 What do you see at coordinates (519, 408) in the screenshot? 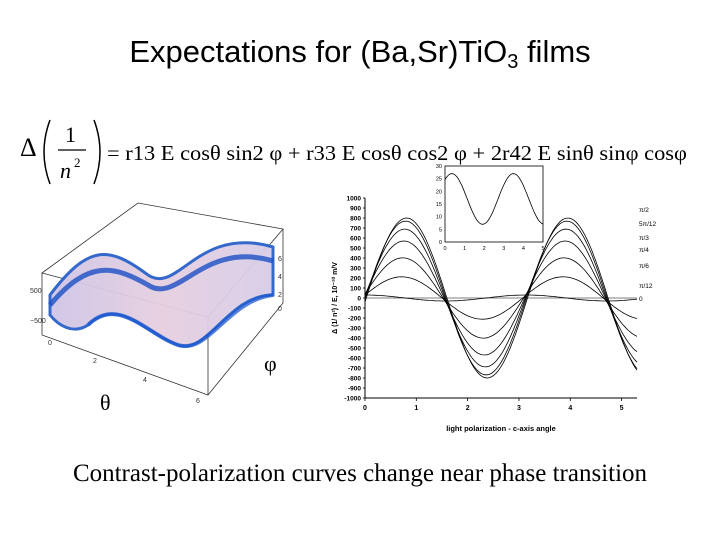
I see `x-tick-label: 3` at bounding box center [519, 408].